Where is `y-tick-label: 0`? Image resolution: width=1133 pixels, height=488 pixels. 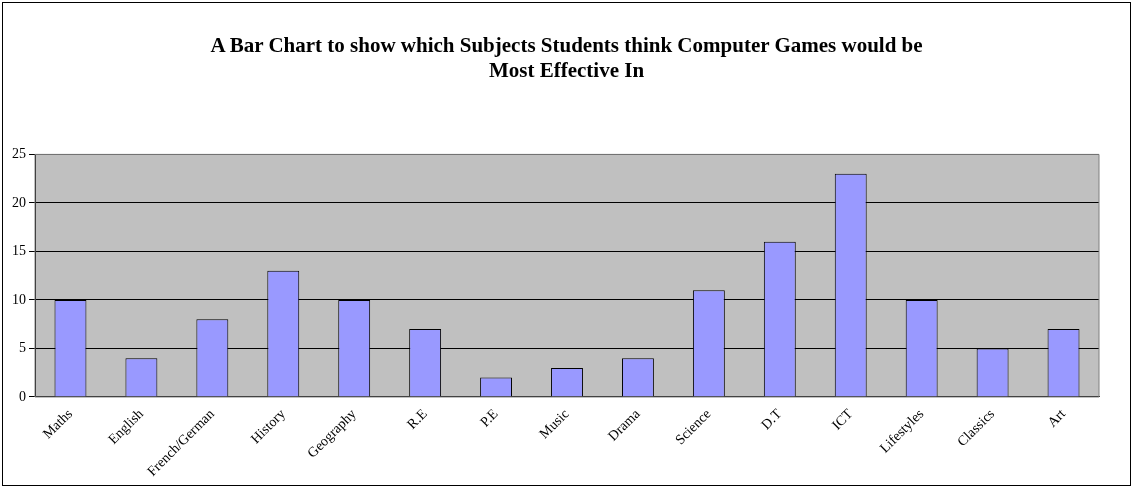 y-tick-label: 0 is located at coordinates (22, 396).